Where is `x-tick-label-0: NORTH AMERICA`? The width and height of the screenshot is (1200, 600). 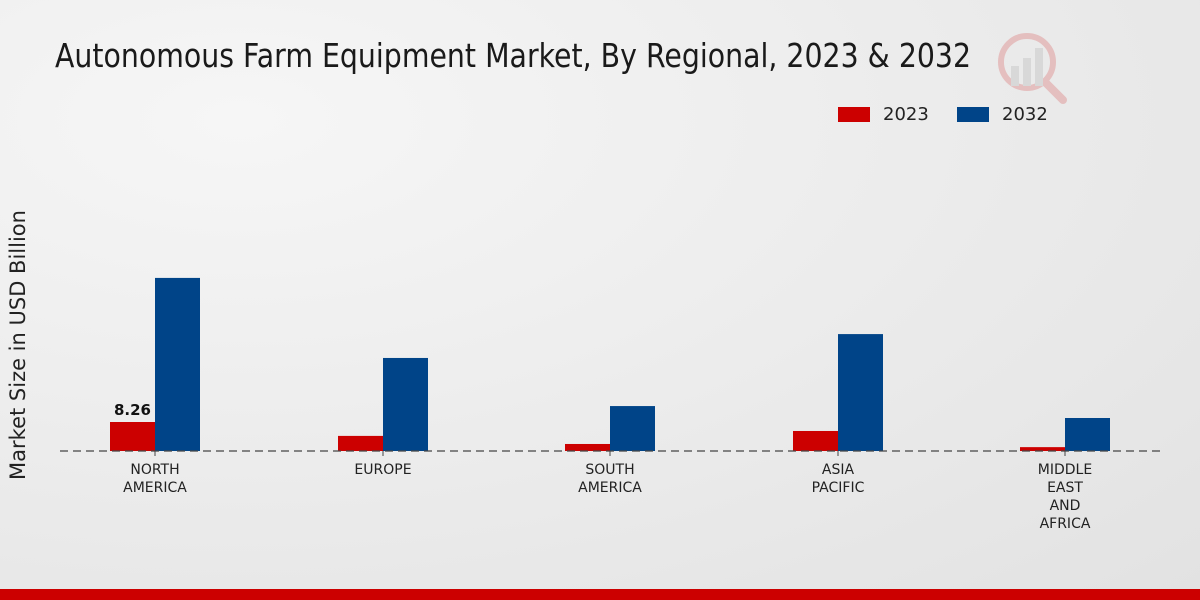
x-tick-label-0: NORTH AMERICA is located at coordinates (155, 479).